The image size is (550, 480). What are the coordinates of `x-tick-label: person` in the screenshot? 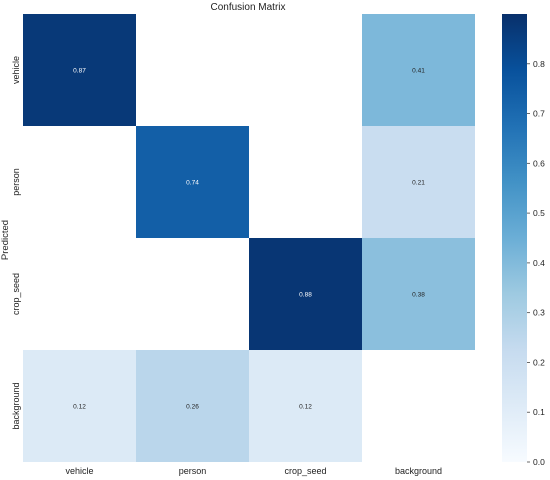 It's located at (193, 471).